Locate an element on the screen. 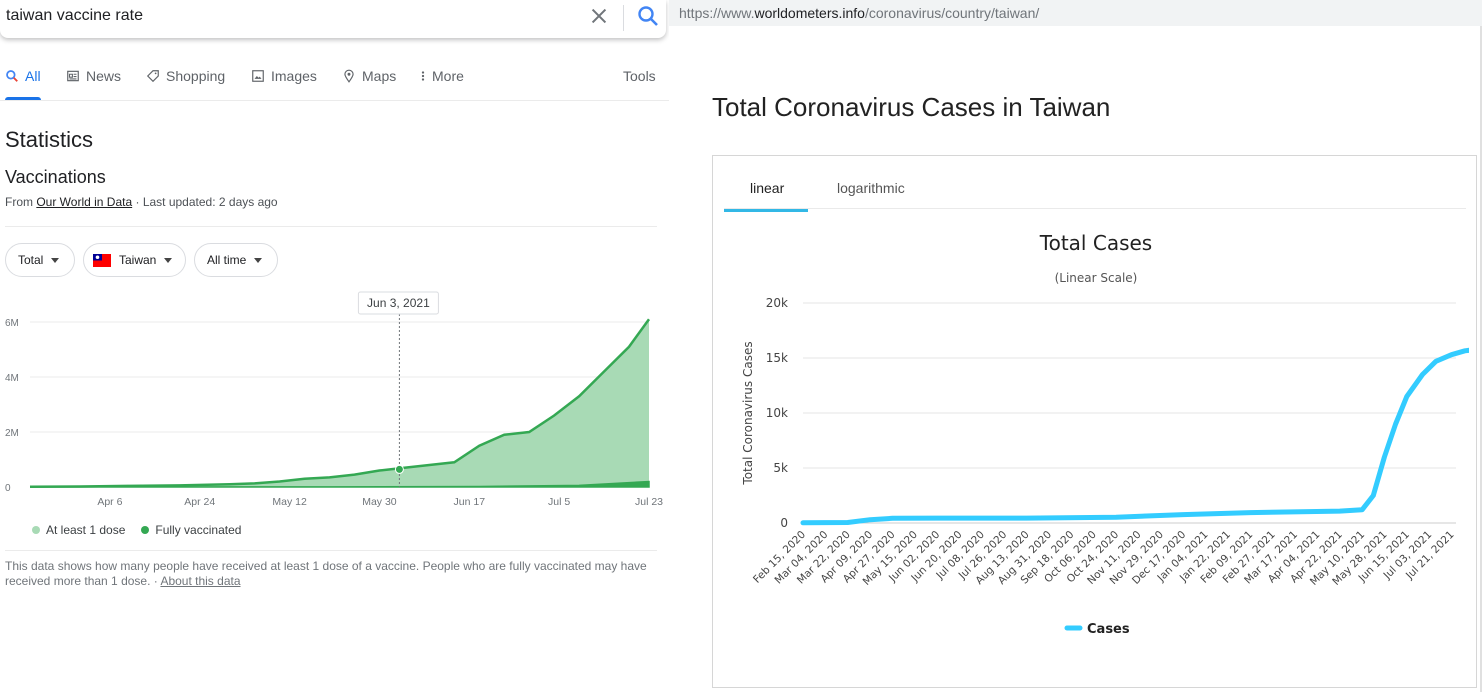  tag-icon is located at coordinates (152, 76).